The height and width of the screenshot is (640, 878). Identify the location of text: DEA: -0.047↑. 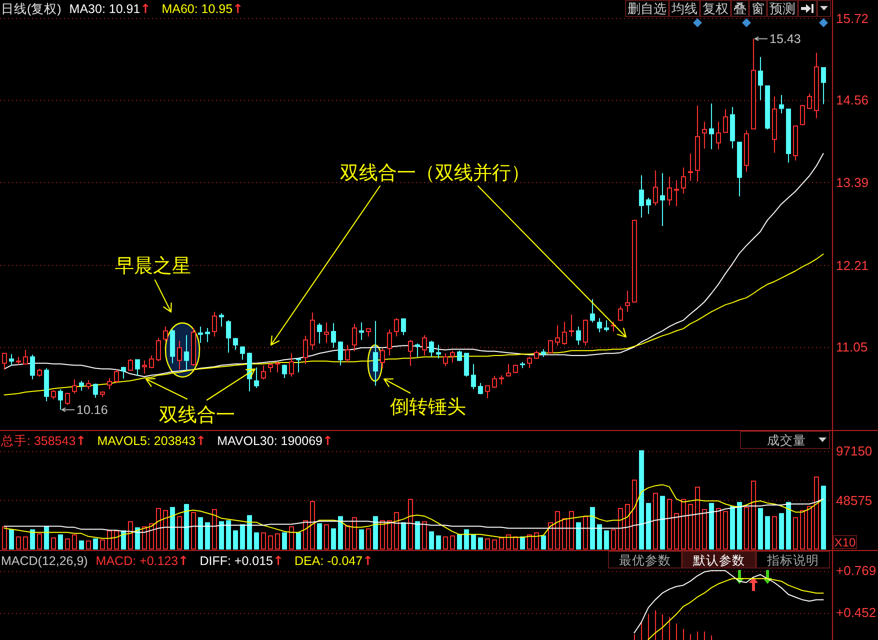
(334, 560).